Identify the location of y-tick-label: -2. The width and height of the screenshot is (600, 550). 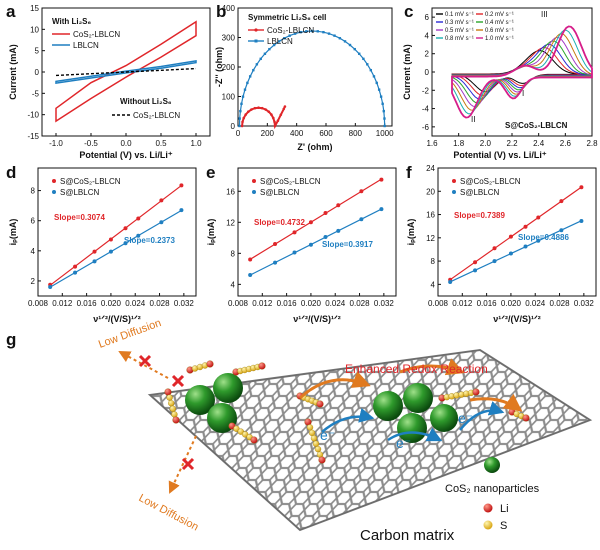
(426, 90).